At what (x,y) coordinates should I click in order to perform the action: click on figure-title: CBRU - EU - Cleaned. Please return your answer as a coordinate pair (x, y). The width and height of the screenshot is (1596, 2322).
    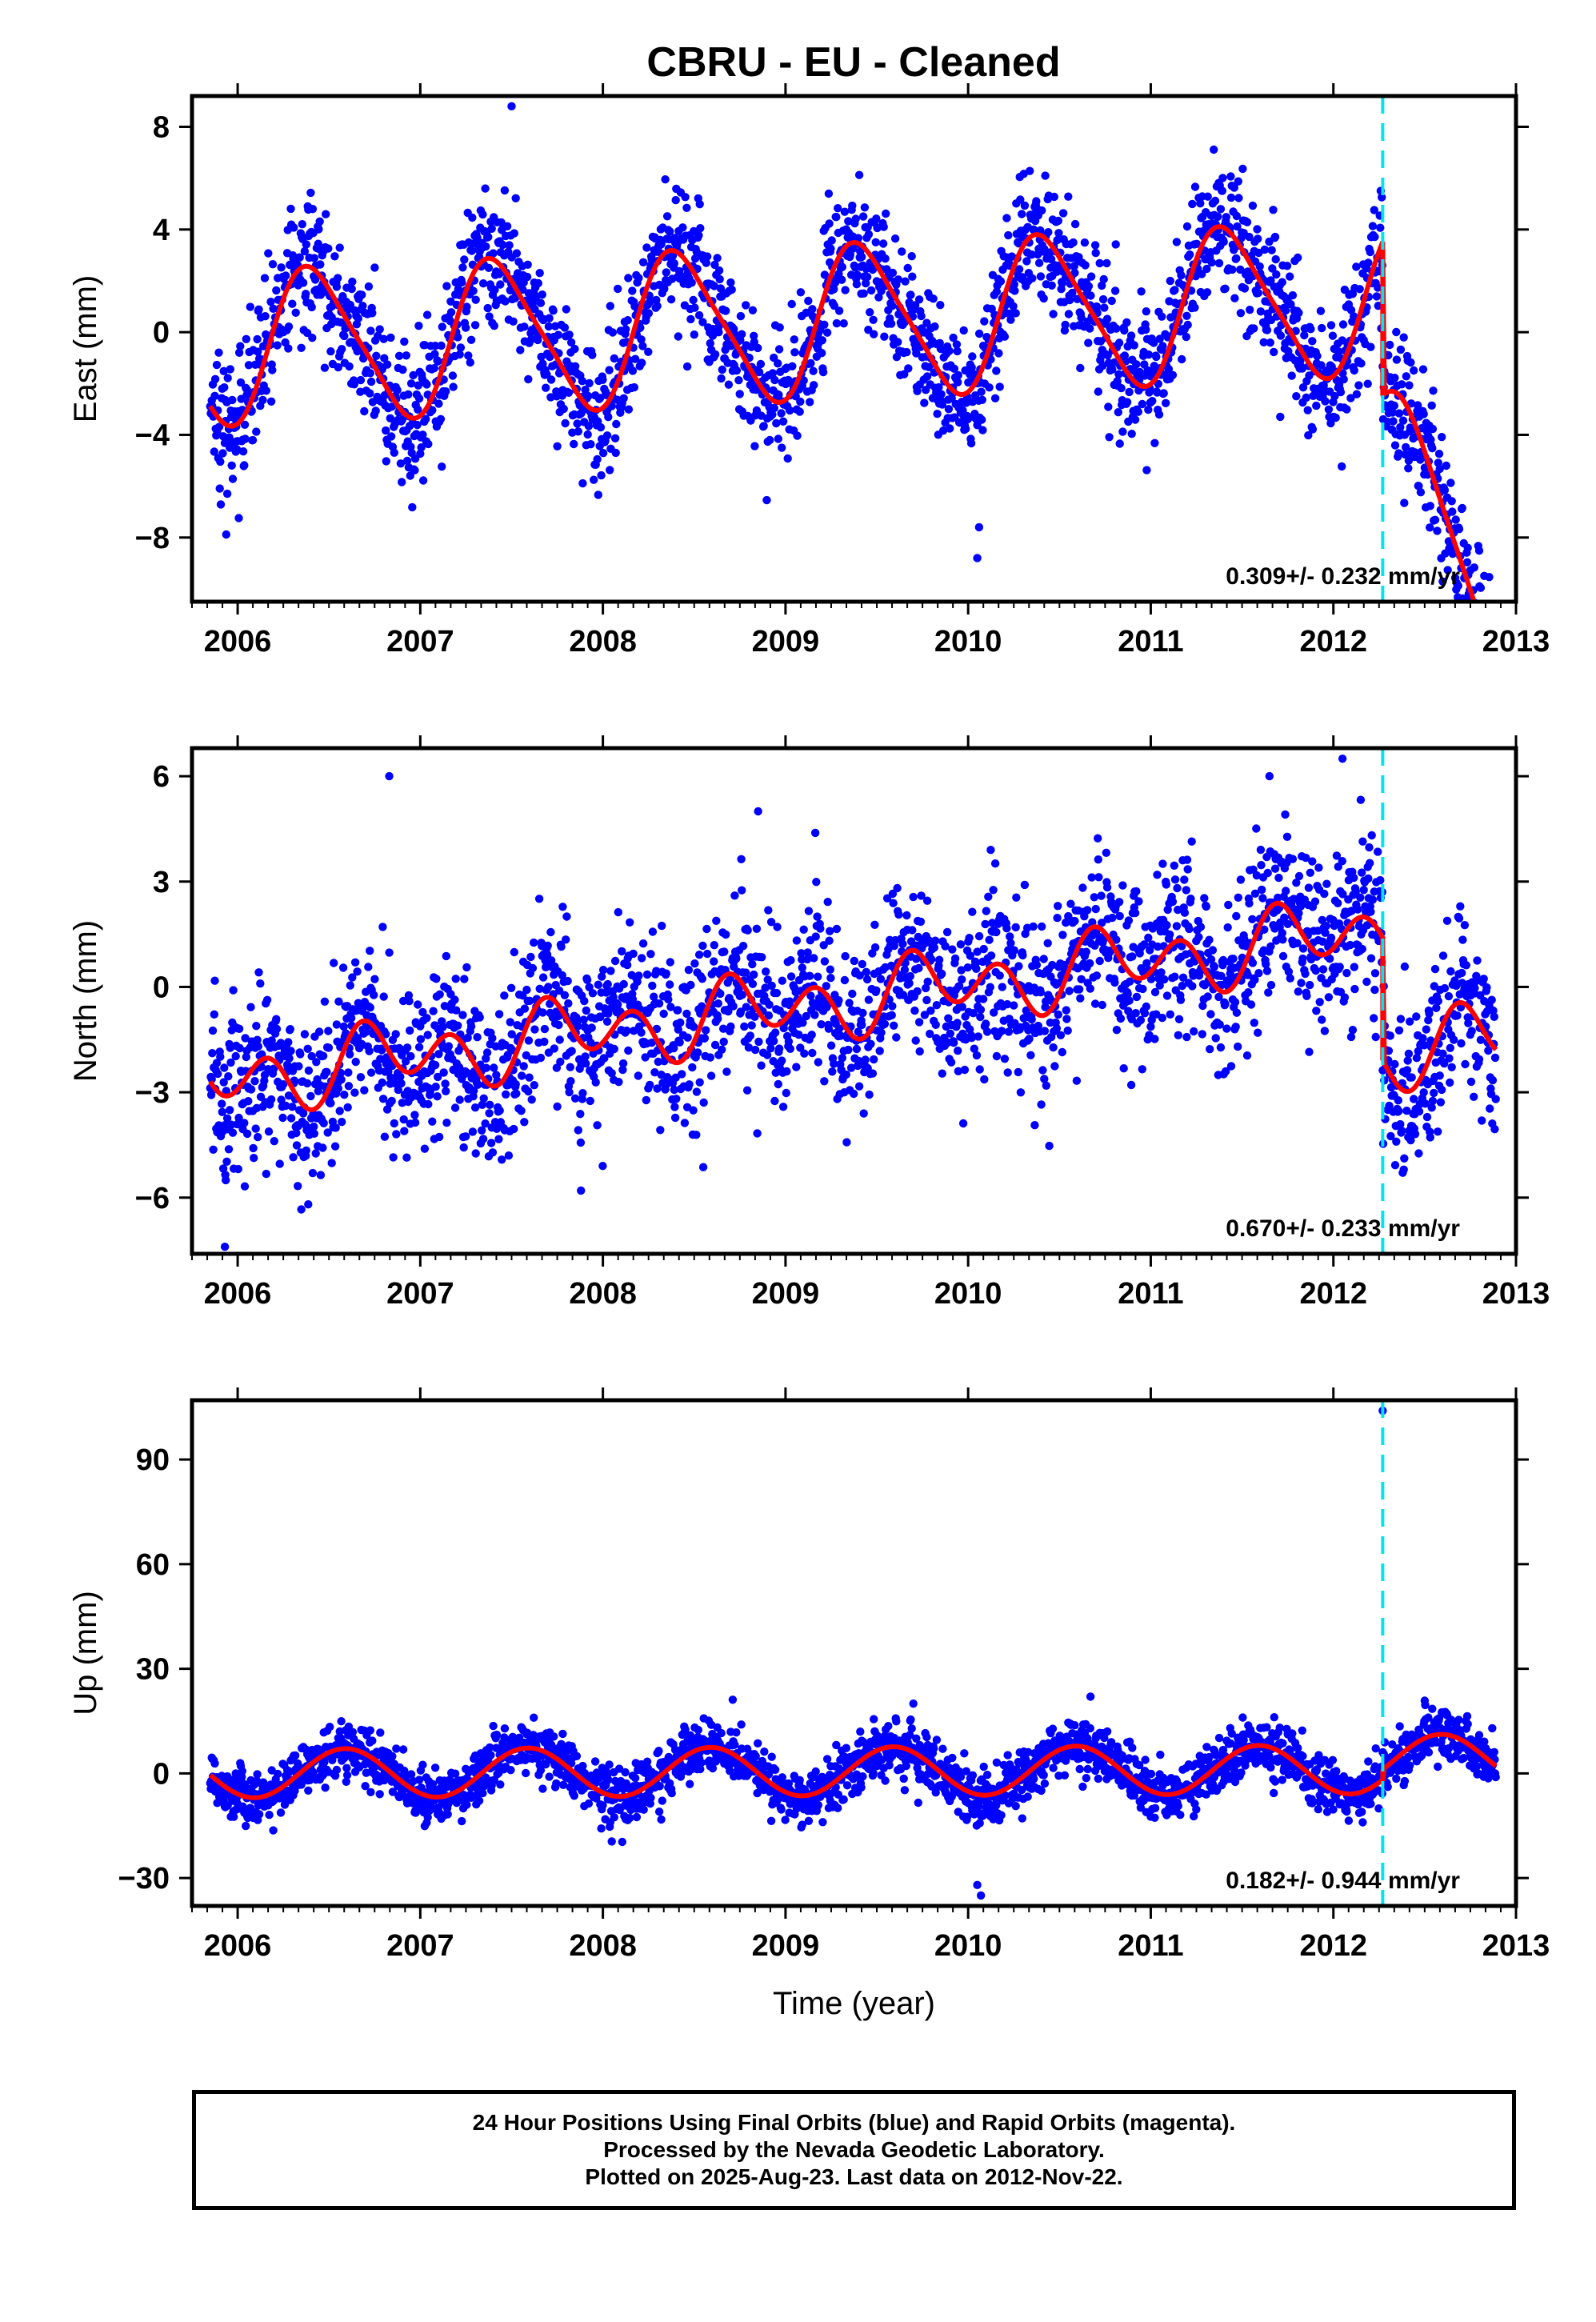
    Looking at the image, I should click on (853, 62).